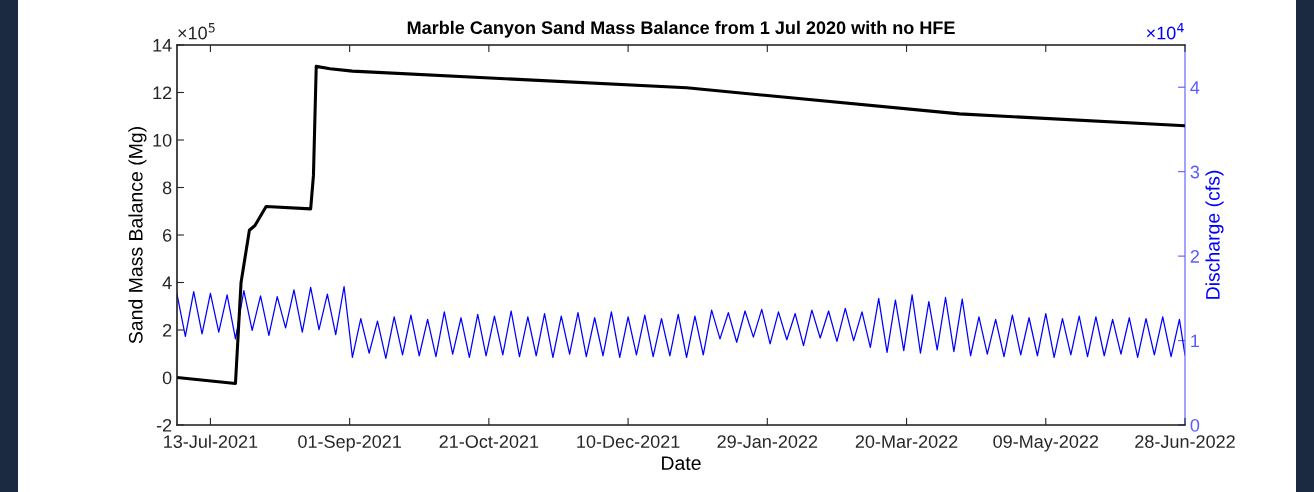 This screenshot has width=1314, height=492. I want to click on line-series, so click(681, 322).